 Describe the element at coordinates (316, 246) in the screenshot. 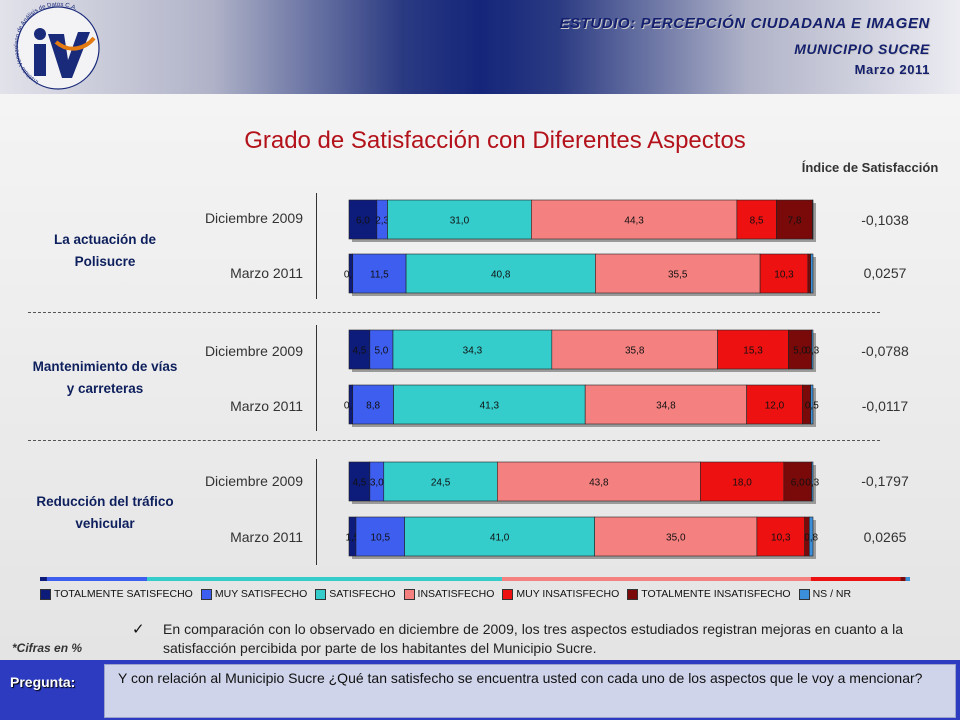

I see `group-axis-line` at that location.